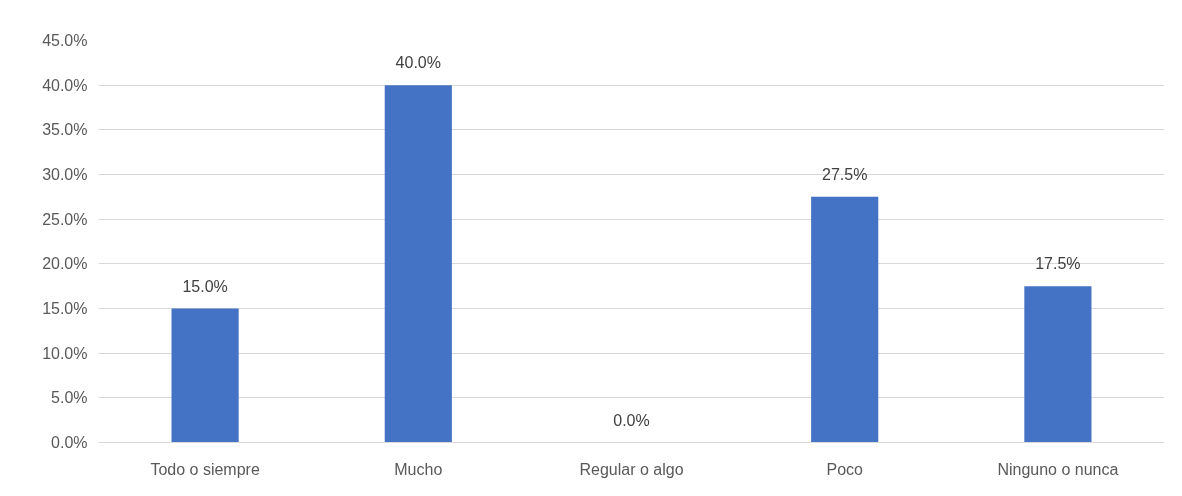 This screenshot has width=1182, height=496. Describe the element at coordinates (65, 219) in the screenshot. I see `y-tick-label: 25.0%` at that location.